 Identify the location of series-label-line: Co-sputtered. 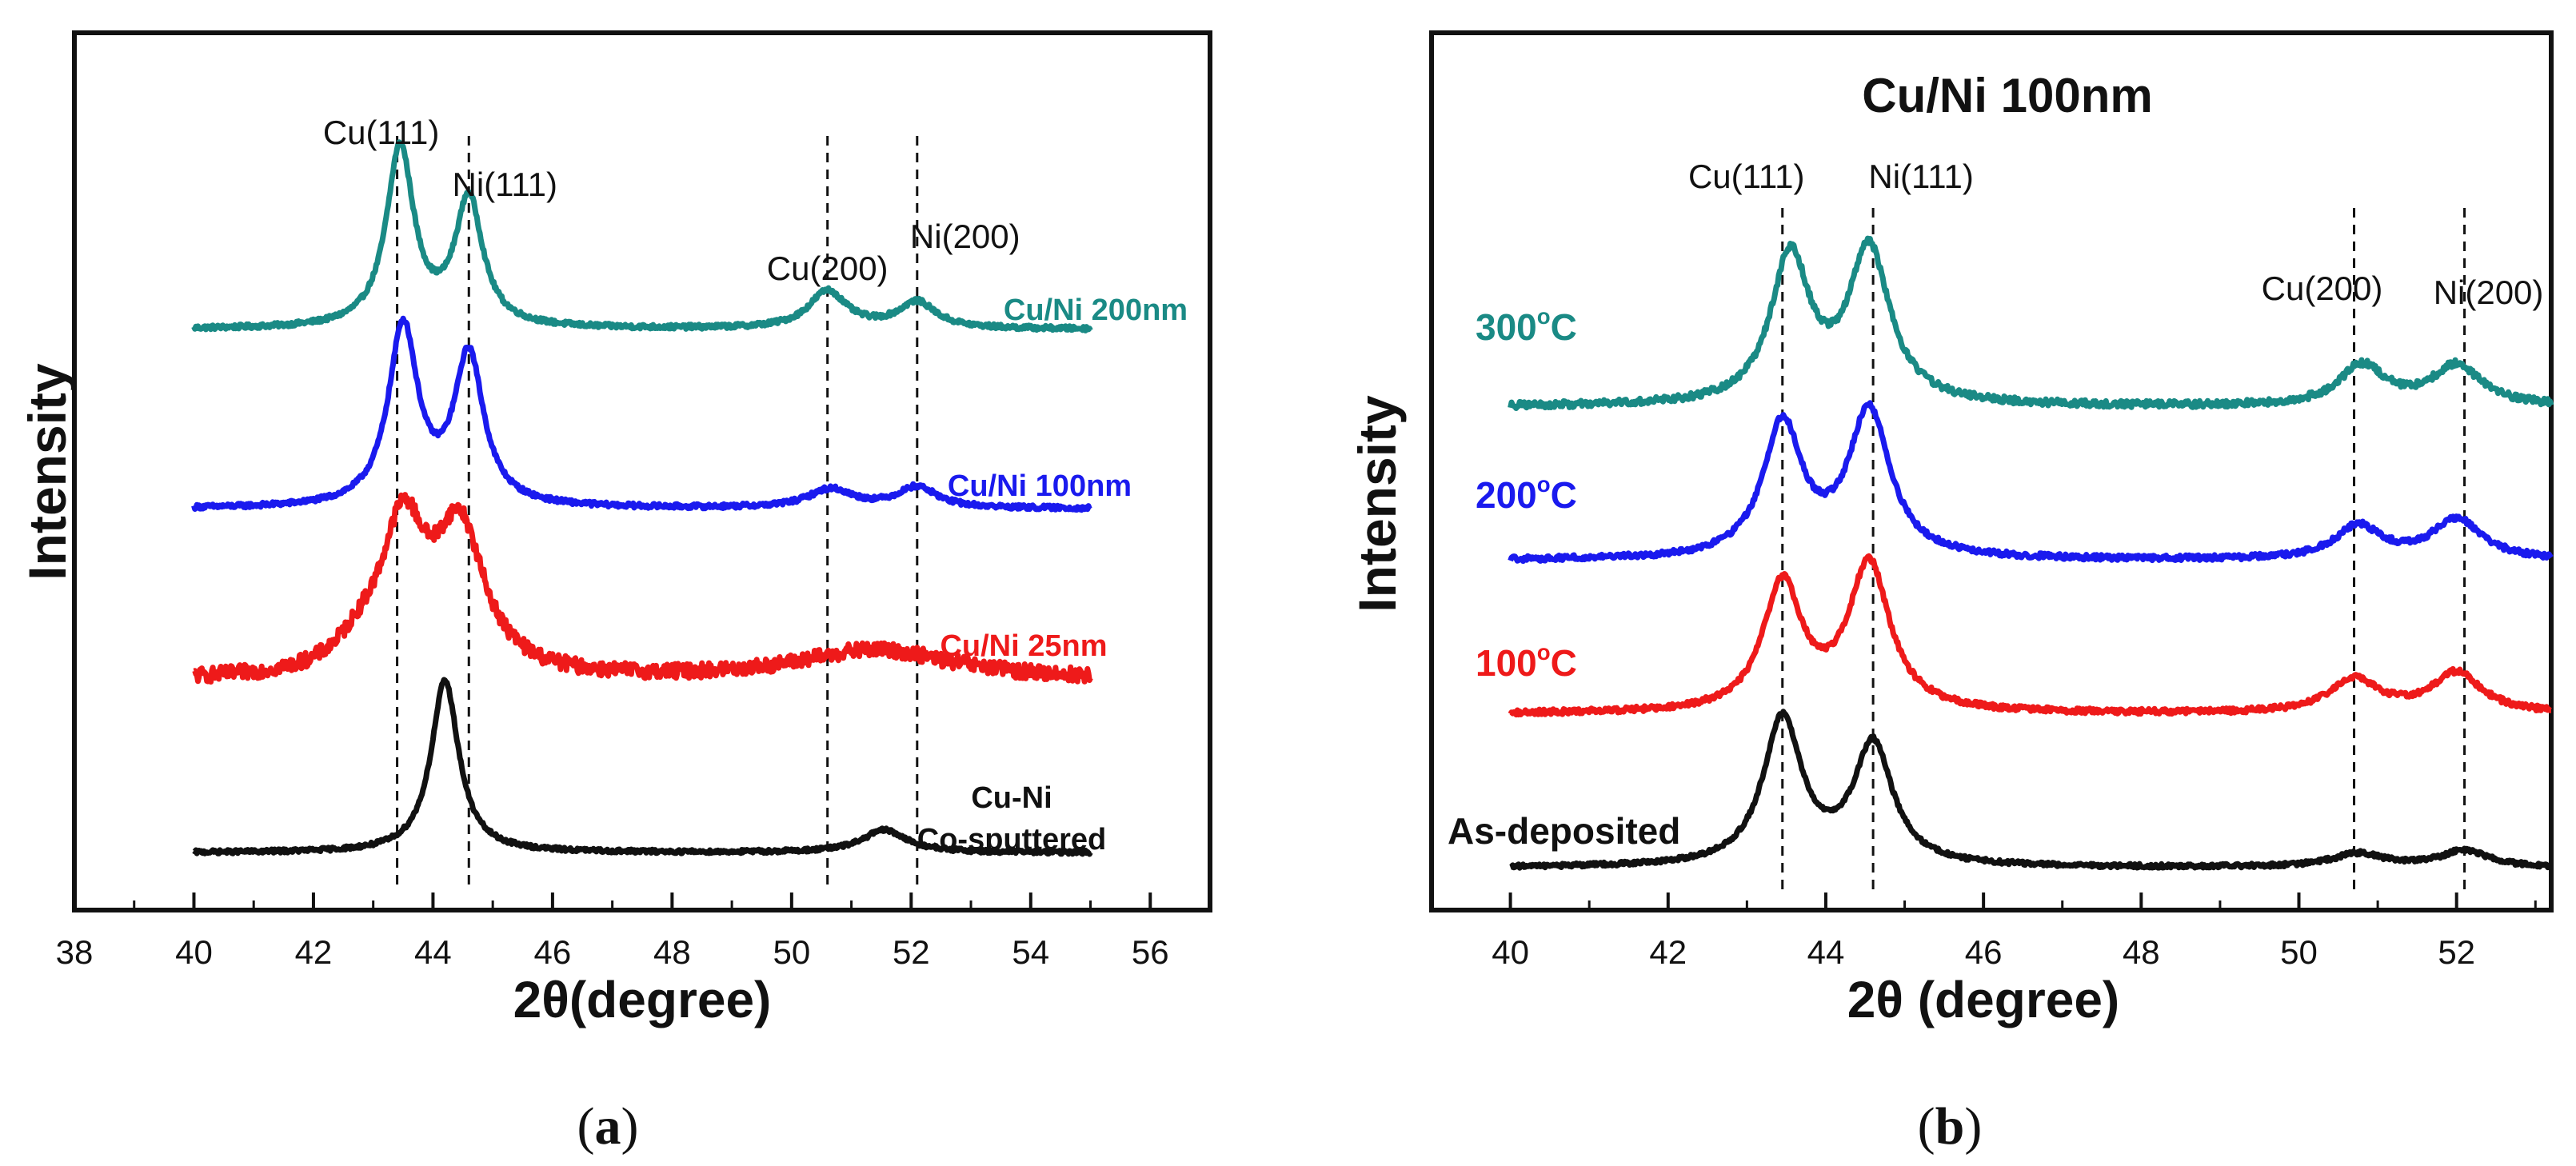
(1012, 840).